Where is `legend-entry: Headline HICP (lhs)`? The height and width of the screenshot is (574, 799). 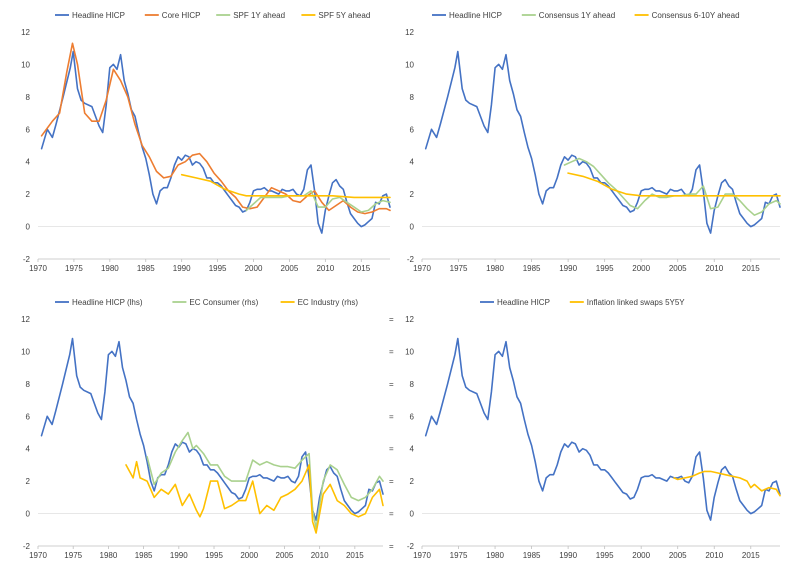
legend-entry: Headline HICP (lhs) is located at coordinates (99, 302).